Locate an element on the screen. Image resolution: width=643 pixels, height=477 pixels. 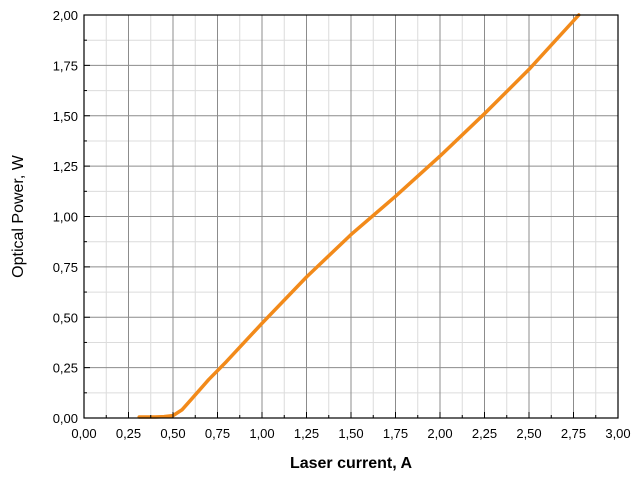
y-tick-label: 1,25 is located at coordinates (65, 166).